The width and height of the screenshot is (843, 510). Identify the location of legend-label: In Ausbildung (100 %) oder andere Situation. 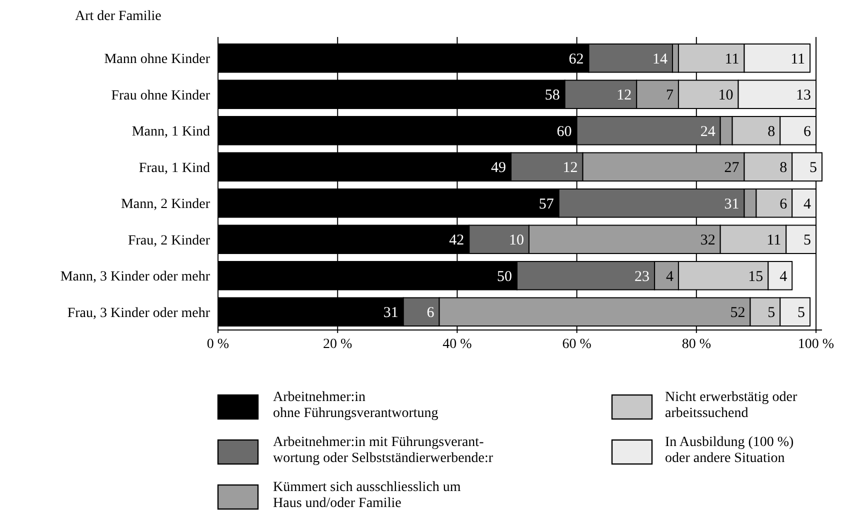
(729, 450).